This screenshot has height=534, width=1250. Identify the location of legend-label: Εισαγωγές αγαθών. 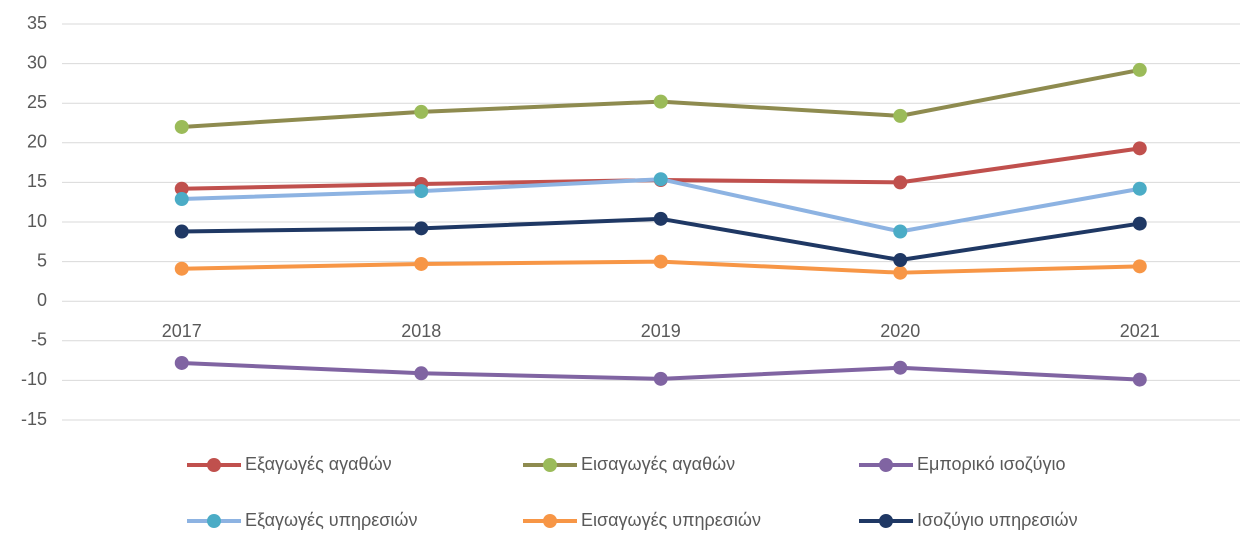
(658, 464).